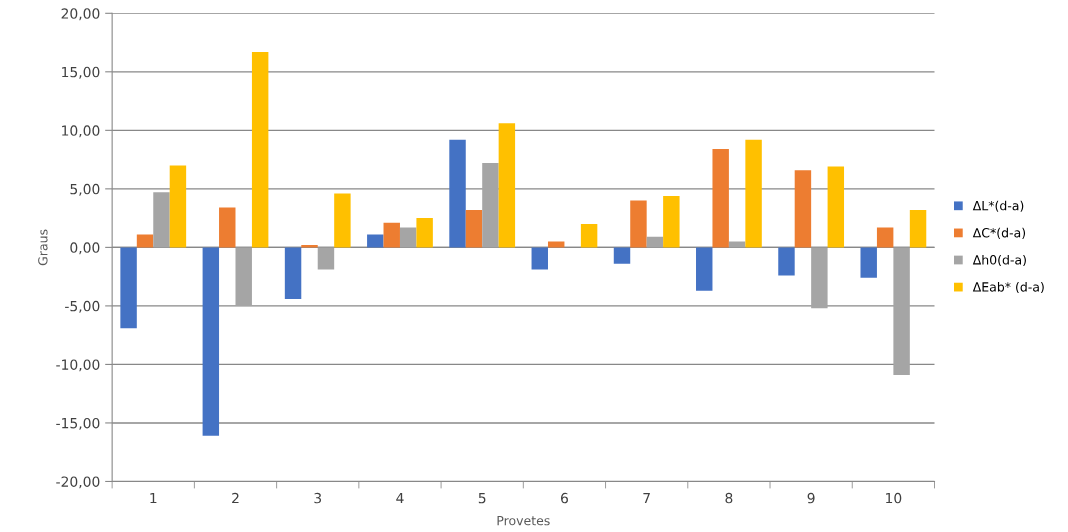  I want to click on y-tick-label: 10,00, so click(81, 131).